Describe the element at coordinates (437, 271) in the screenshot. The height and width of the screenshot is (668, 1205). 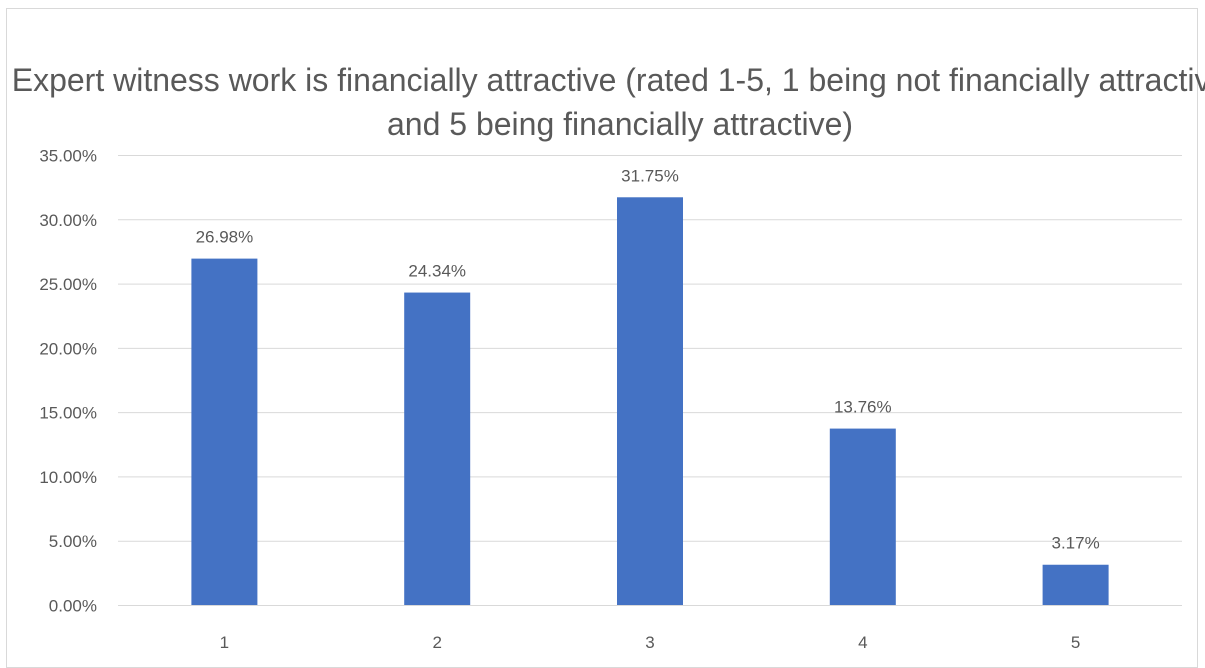
I see `data-label: 24.34%` at that location.